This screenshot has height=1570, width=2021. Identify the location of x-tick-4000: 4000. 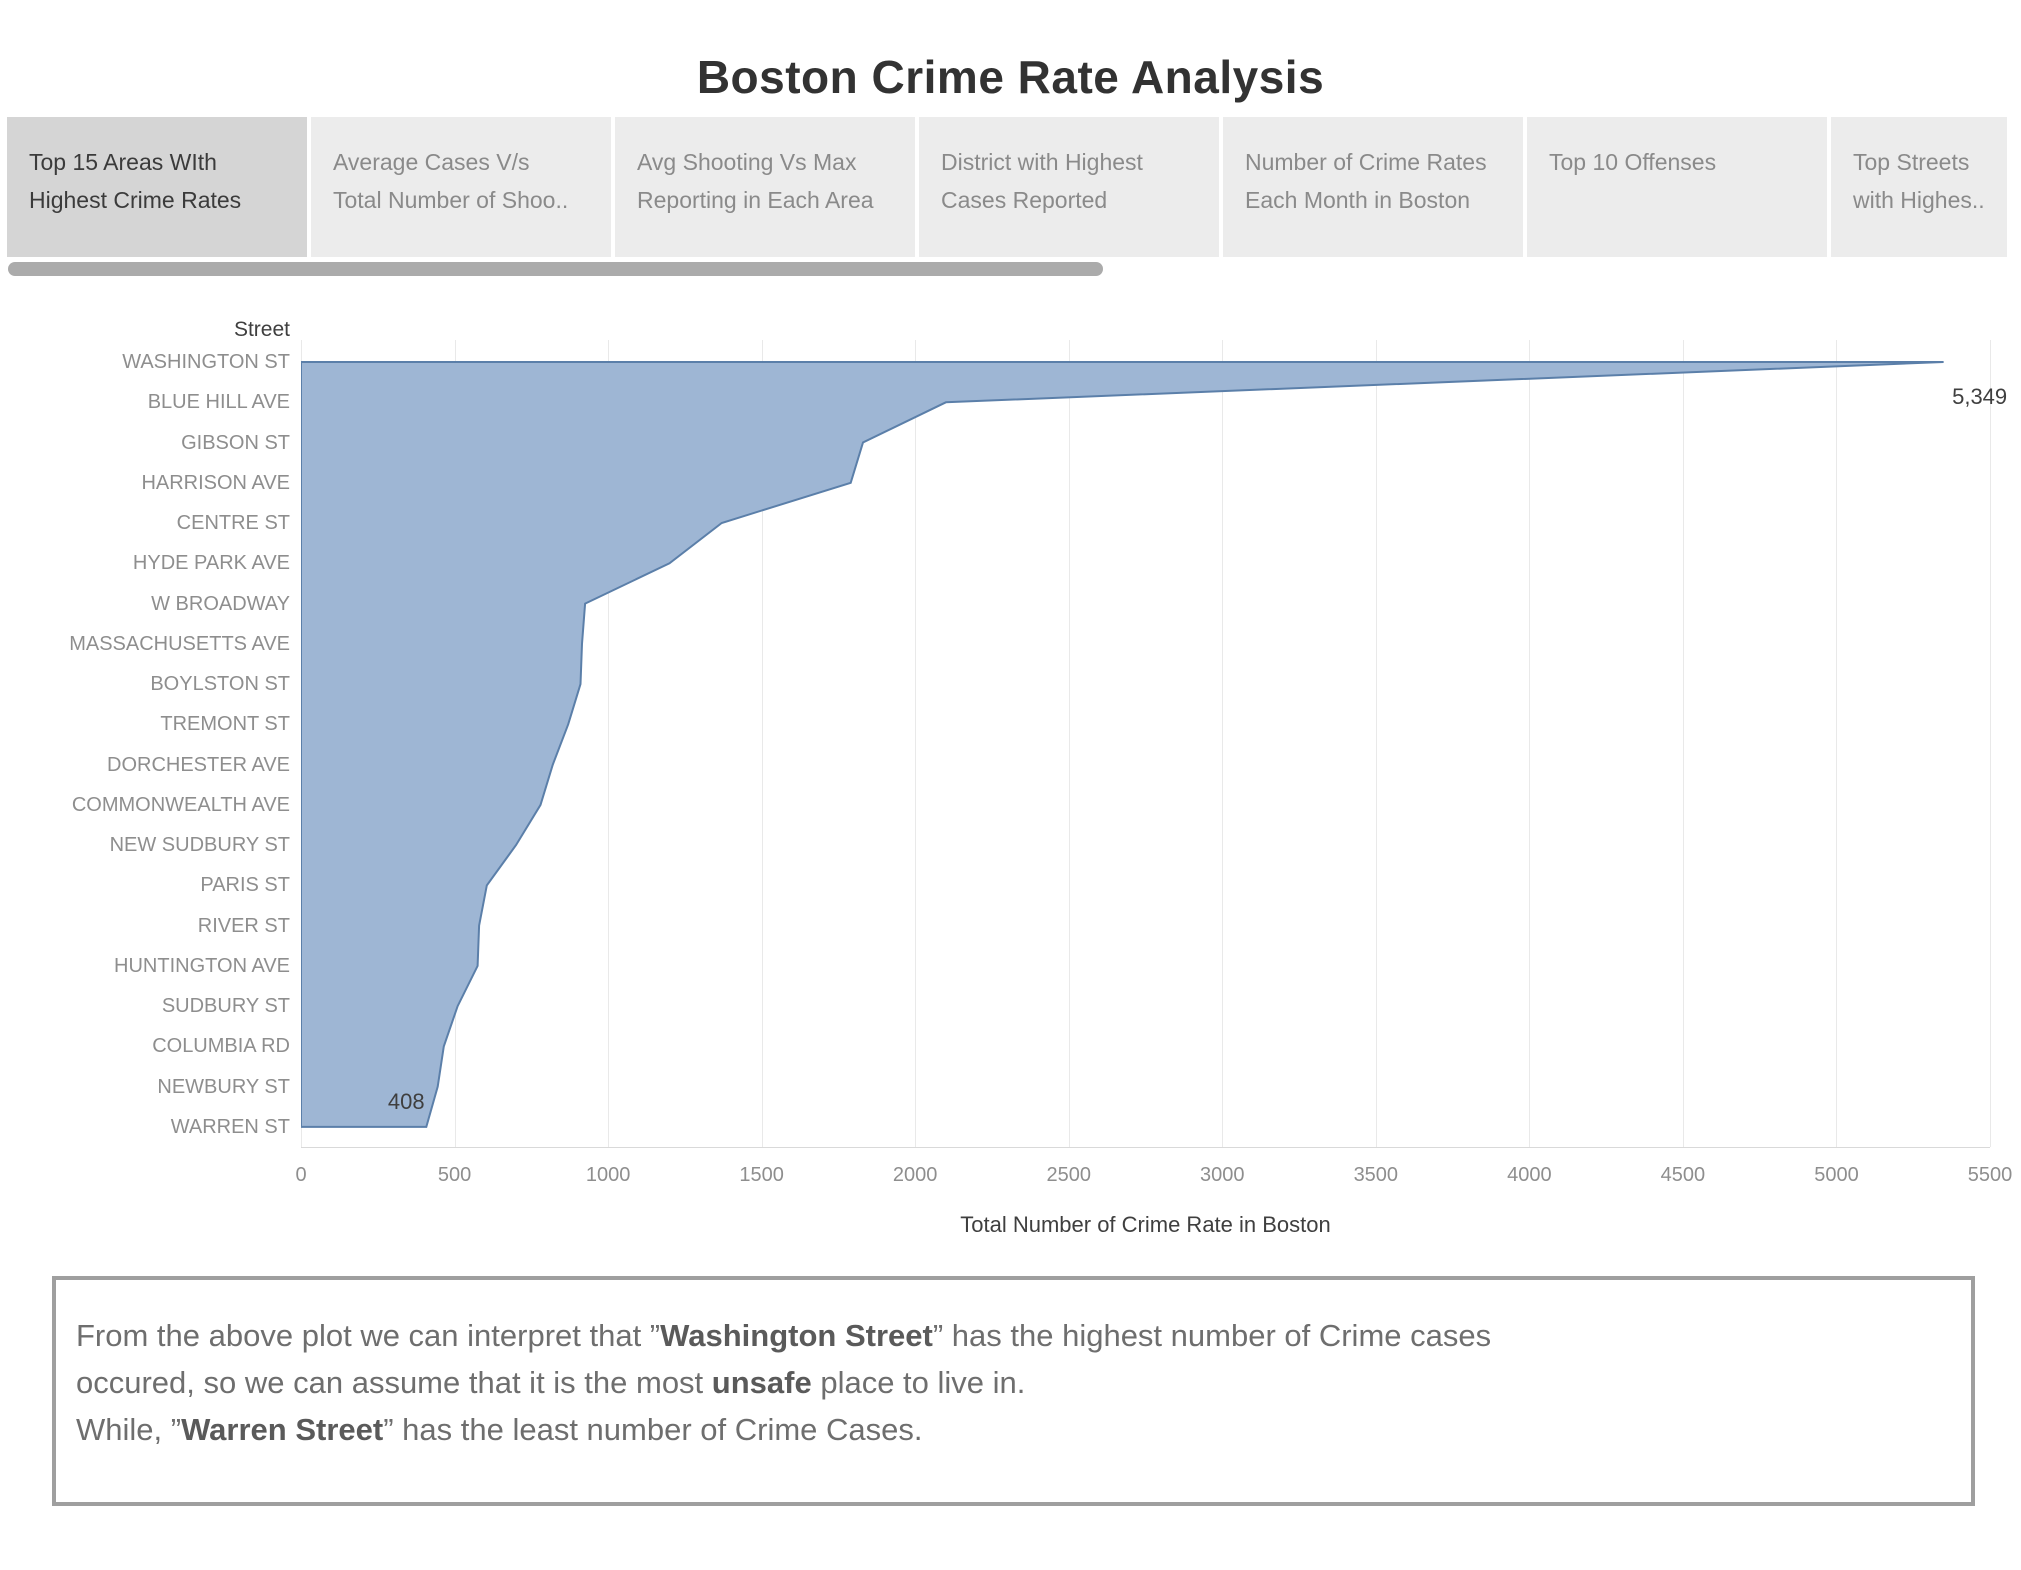
(1529, 1175).